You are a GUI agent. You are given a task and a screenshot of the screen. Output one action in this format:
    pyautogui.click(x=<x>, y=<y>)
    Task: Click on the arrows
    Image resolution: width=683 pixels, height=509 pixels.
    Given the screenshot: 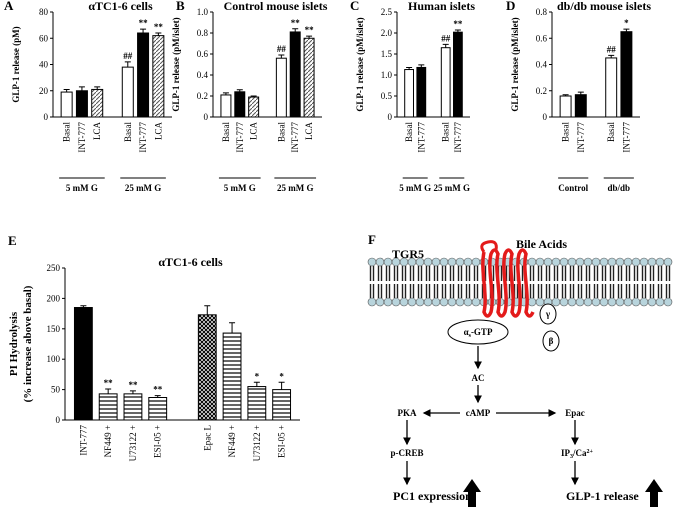 What is the action you would take?
    pyautogui.click(x=491, y=416)
    